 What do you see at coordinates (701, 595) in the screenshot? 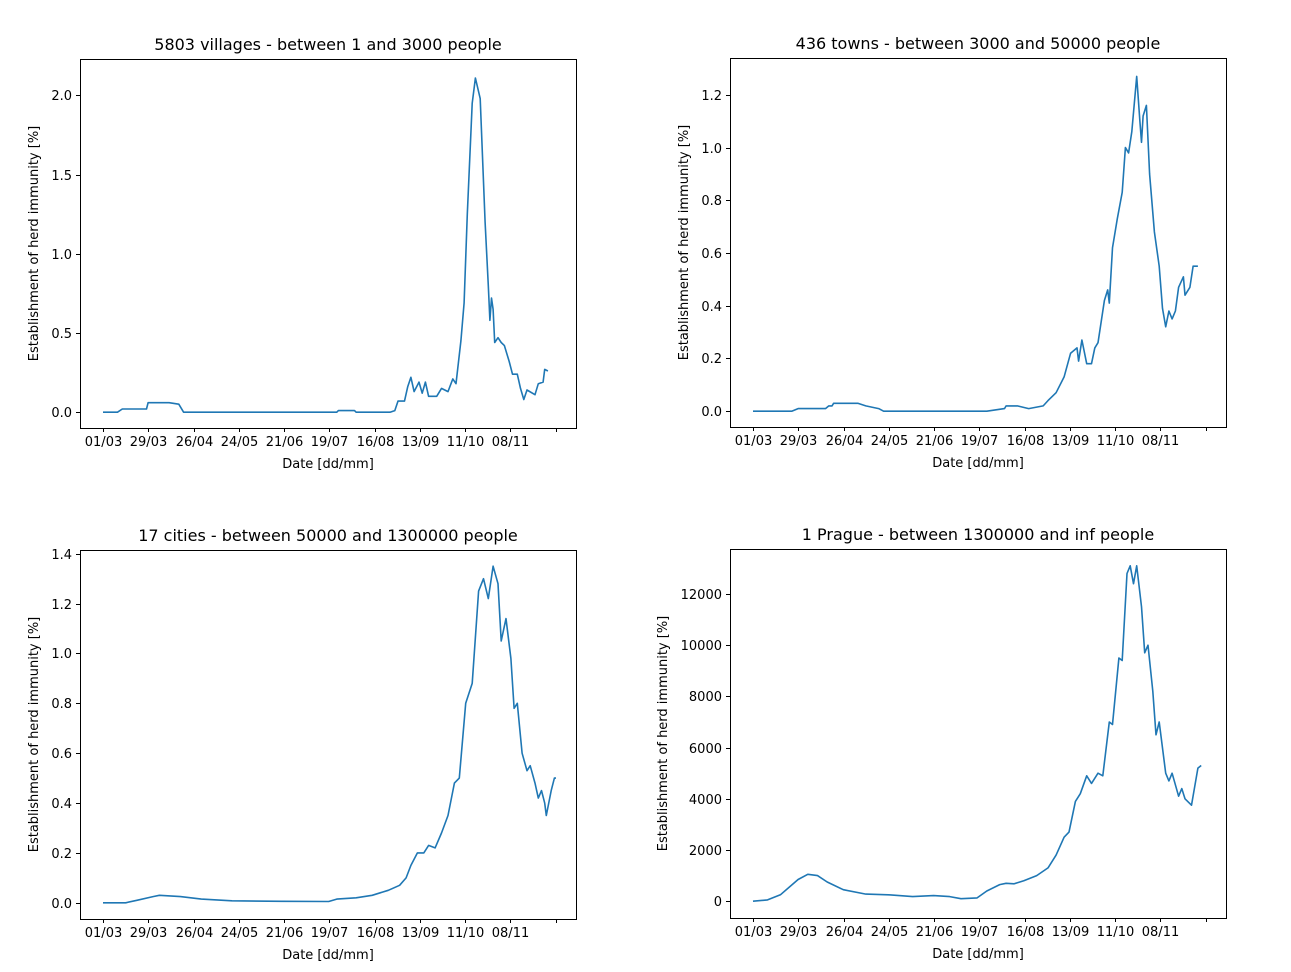
I see `y-tick-label: 12000` at bounding box center [701, 595].